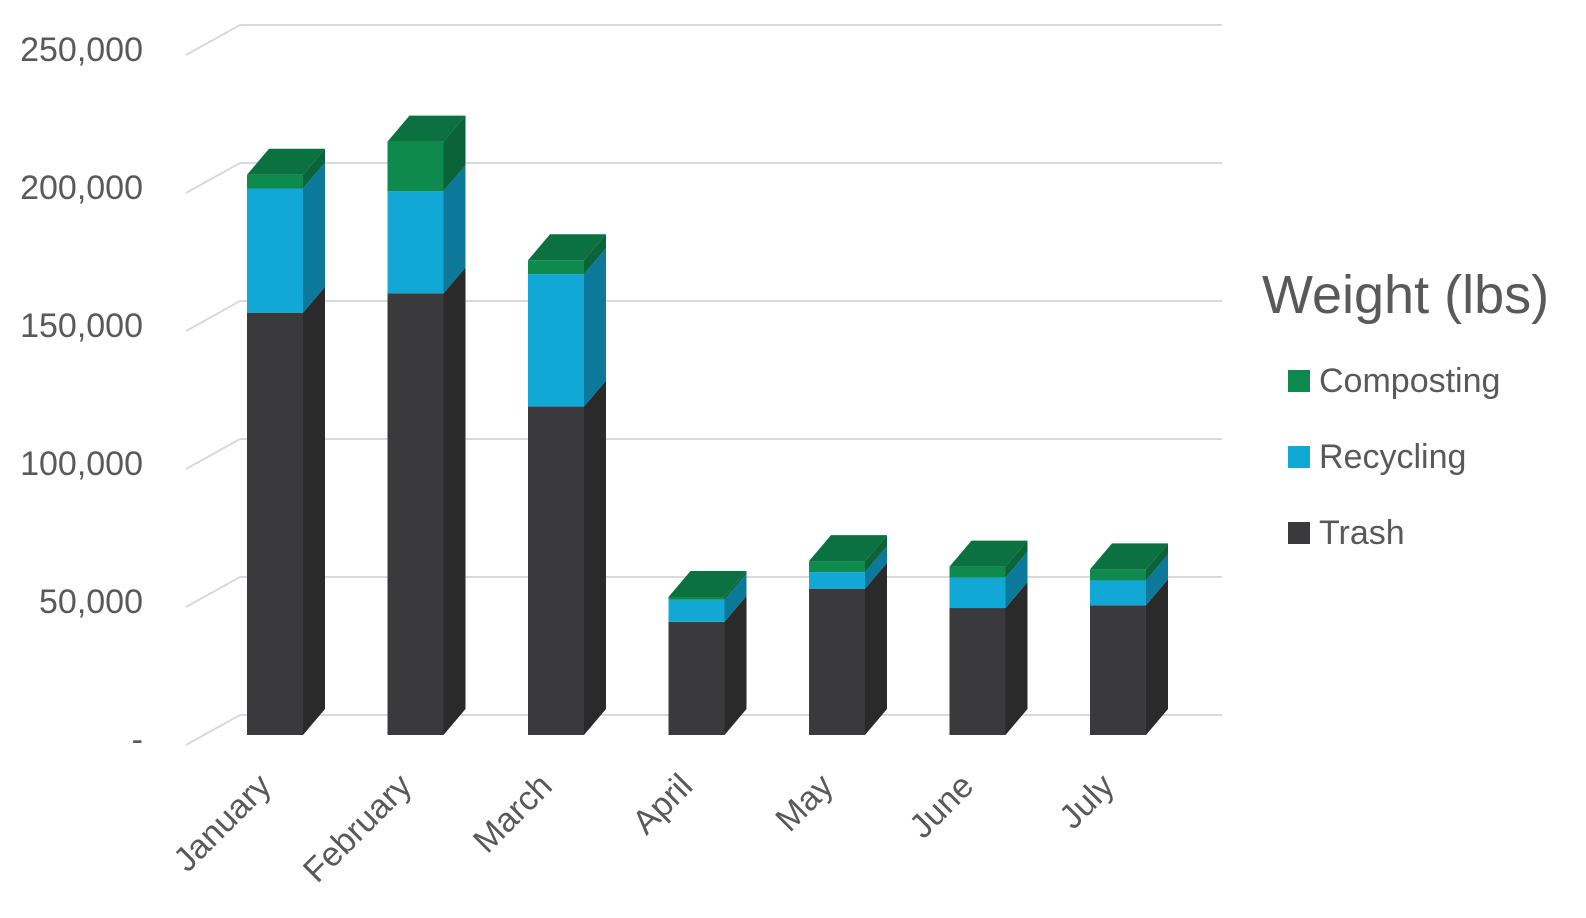  I want to click on x-category-label: March, so click(513, 814).